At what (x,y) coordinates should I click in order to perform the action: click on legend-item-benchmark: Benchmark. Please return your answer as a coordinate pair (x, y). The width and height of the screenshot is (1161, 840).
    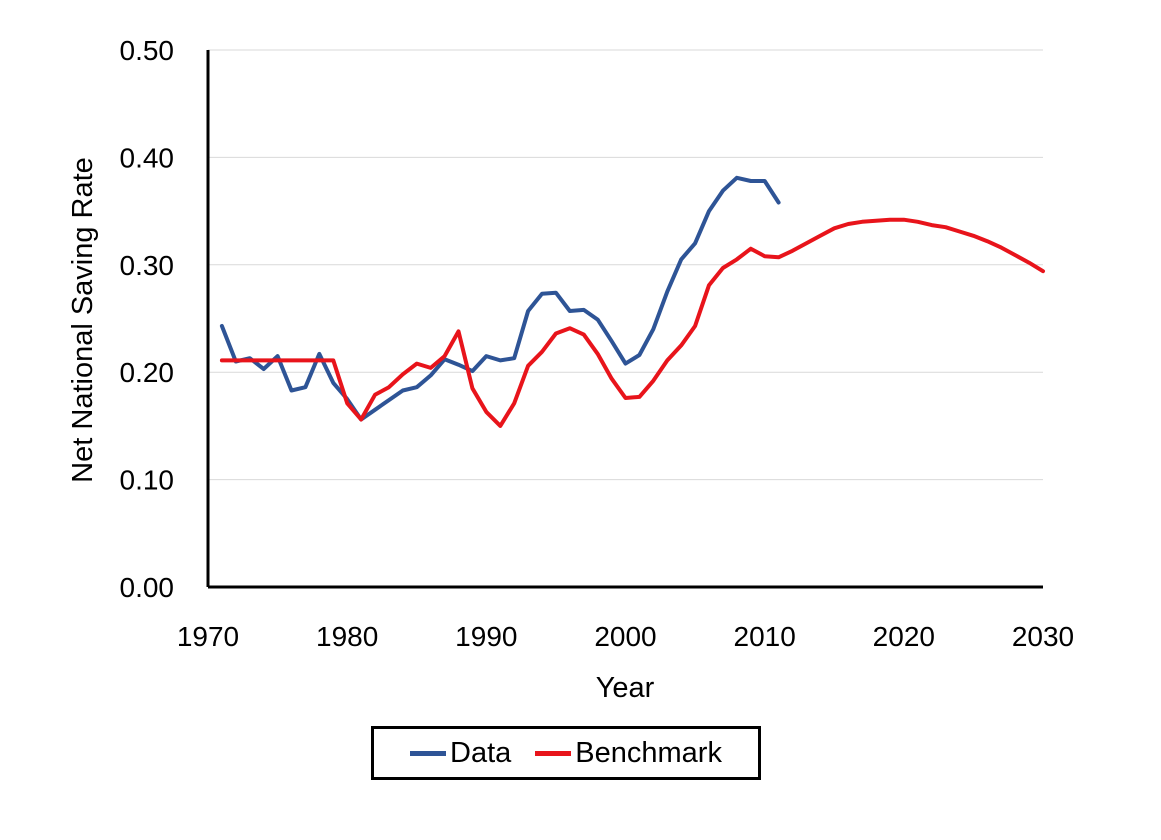
    Looking at the image, I should click on (628, 753).